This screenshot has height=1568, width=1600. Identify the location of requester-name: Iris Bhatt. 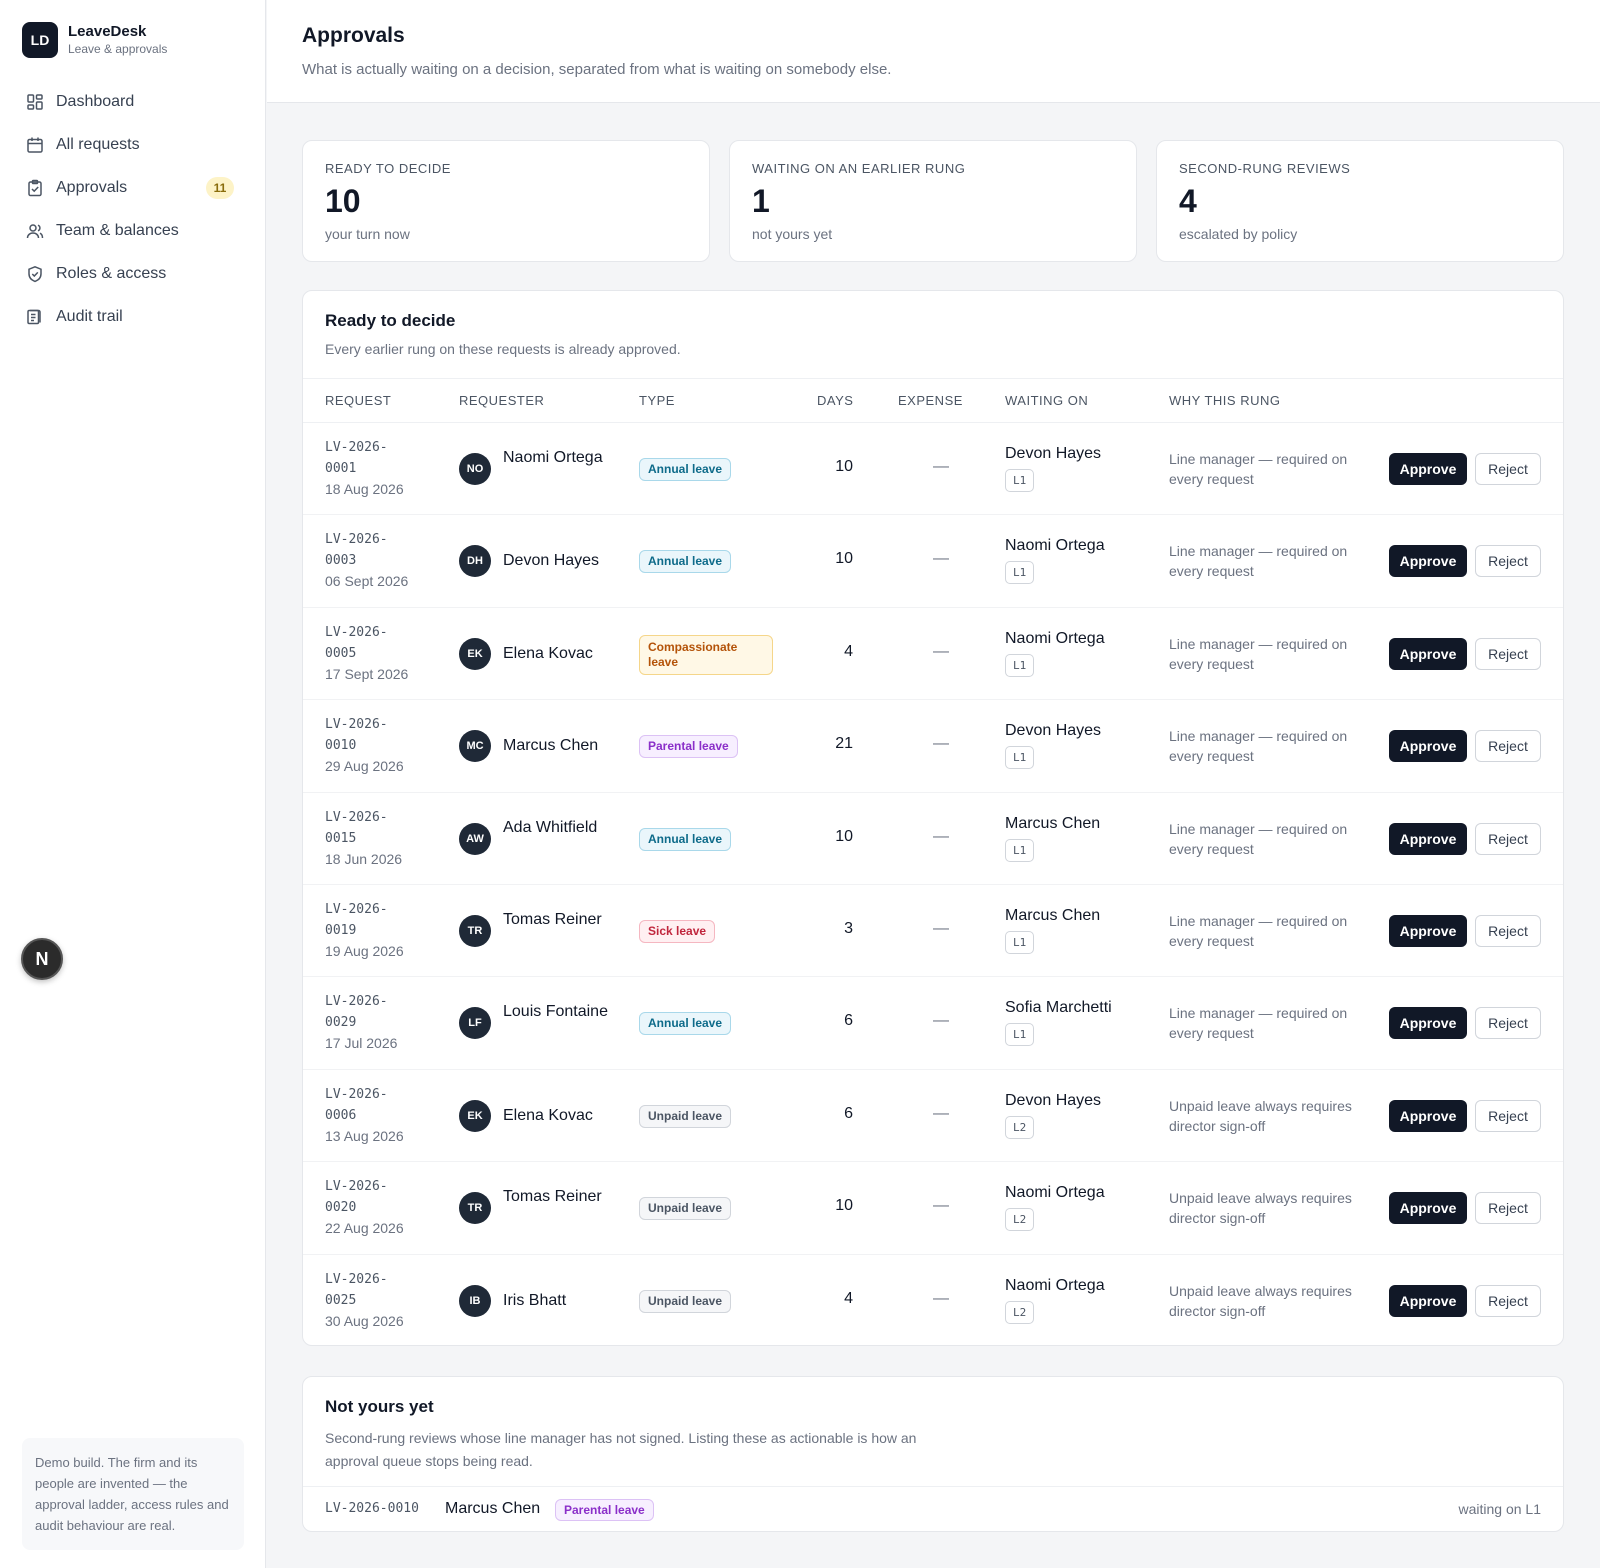
(535, 1300).